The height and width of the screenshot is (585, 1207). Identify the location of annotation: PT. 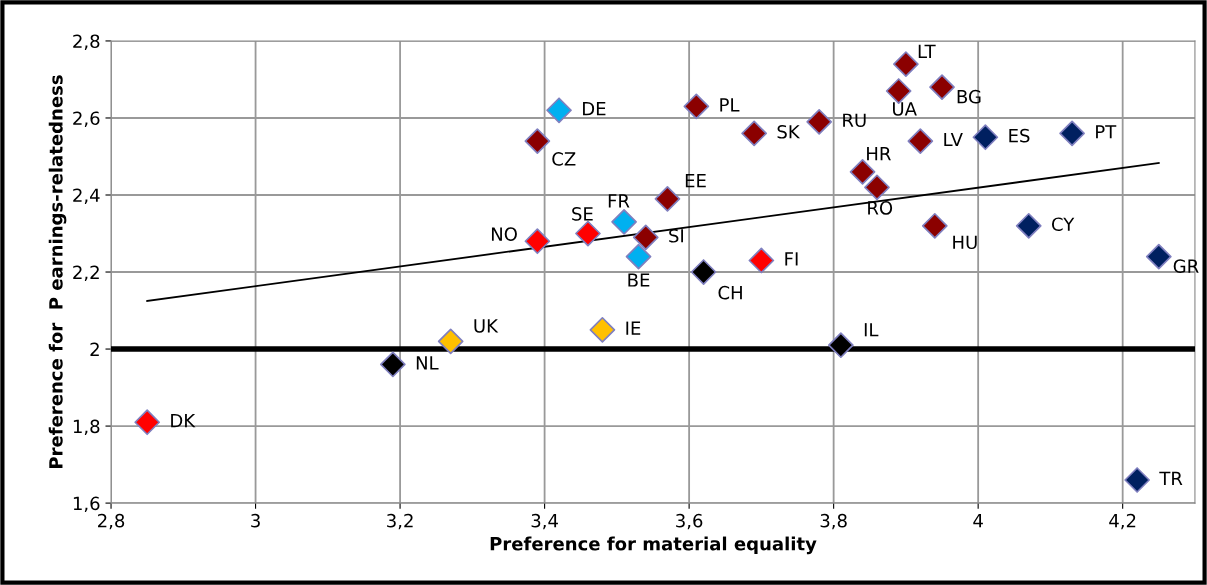
(1106, 132).